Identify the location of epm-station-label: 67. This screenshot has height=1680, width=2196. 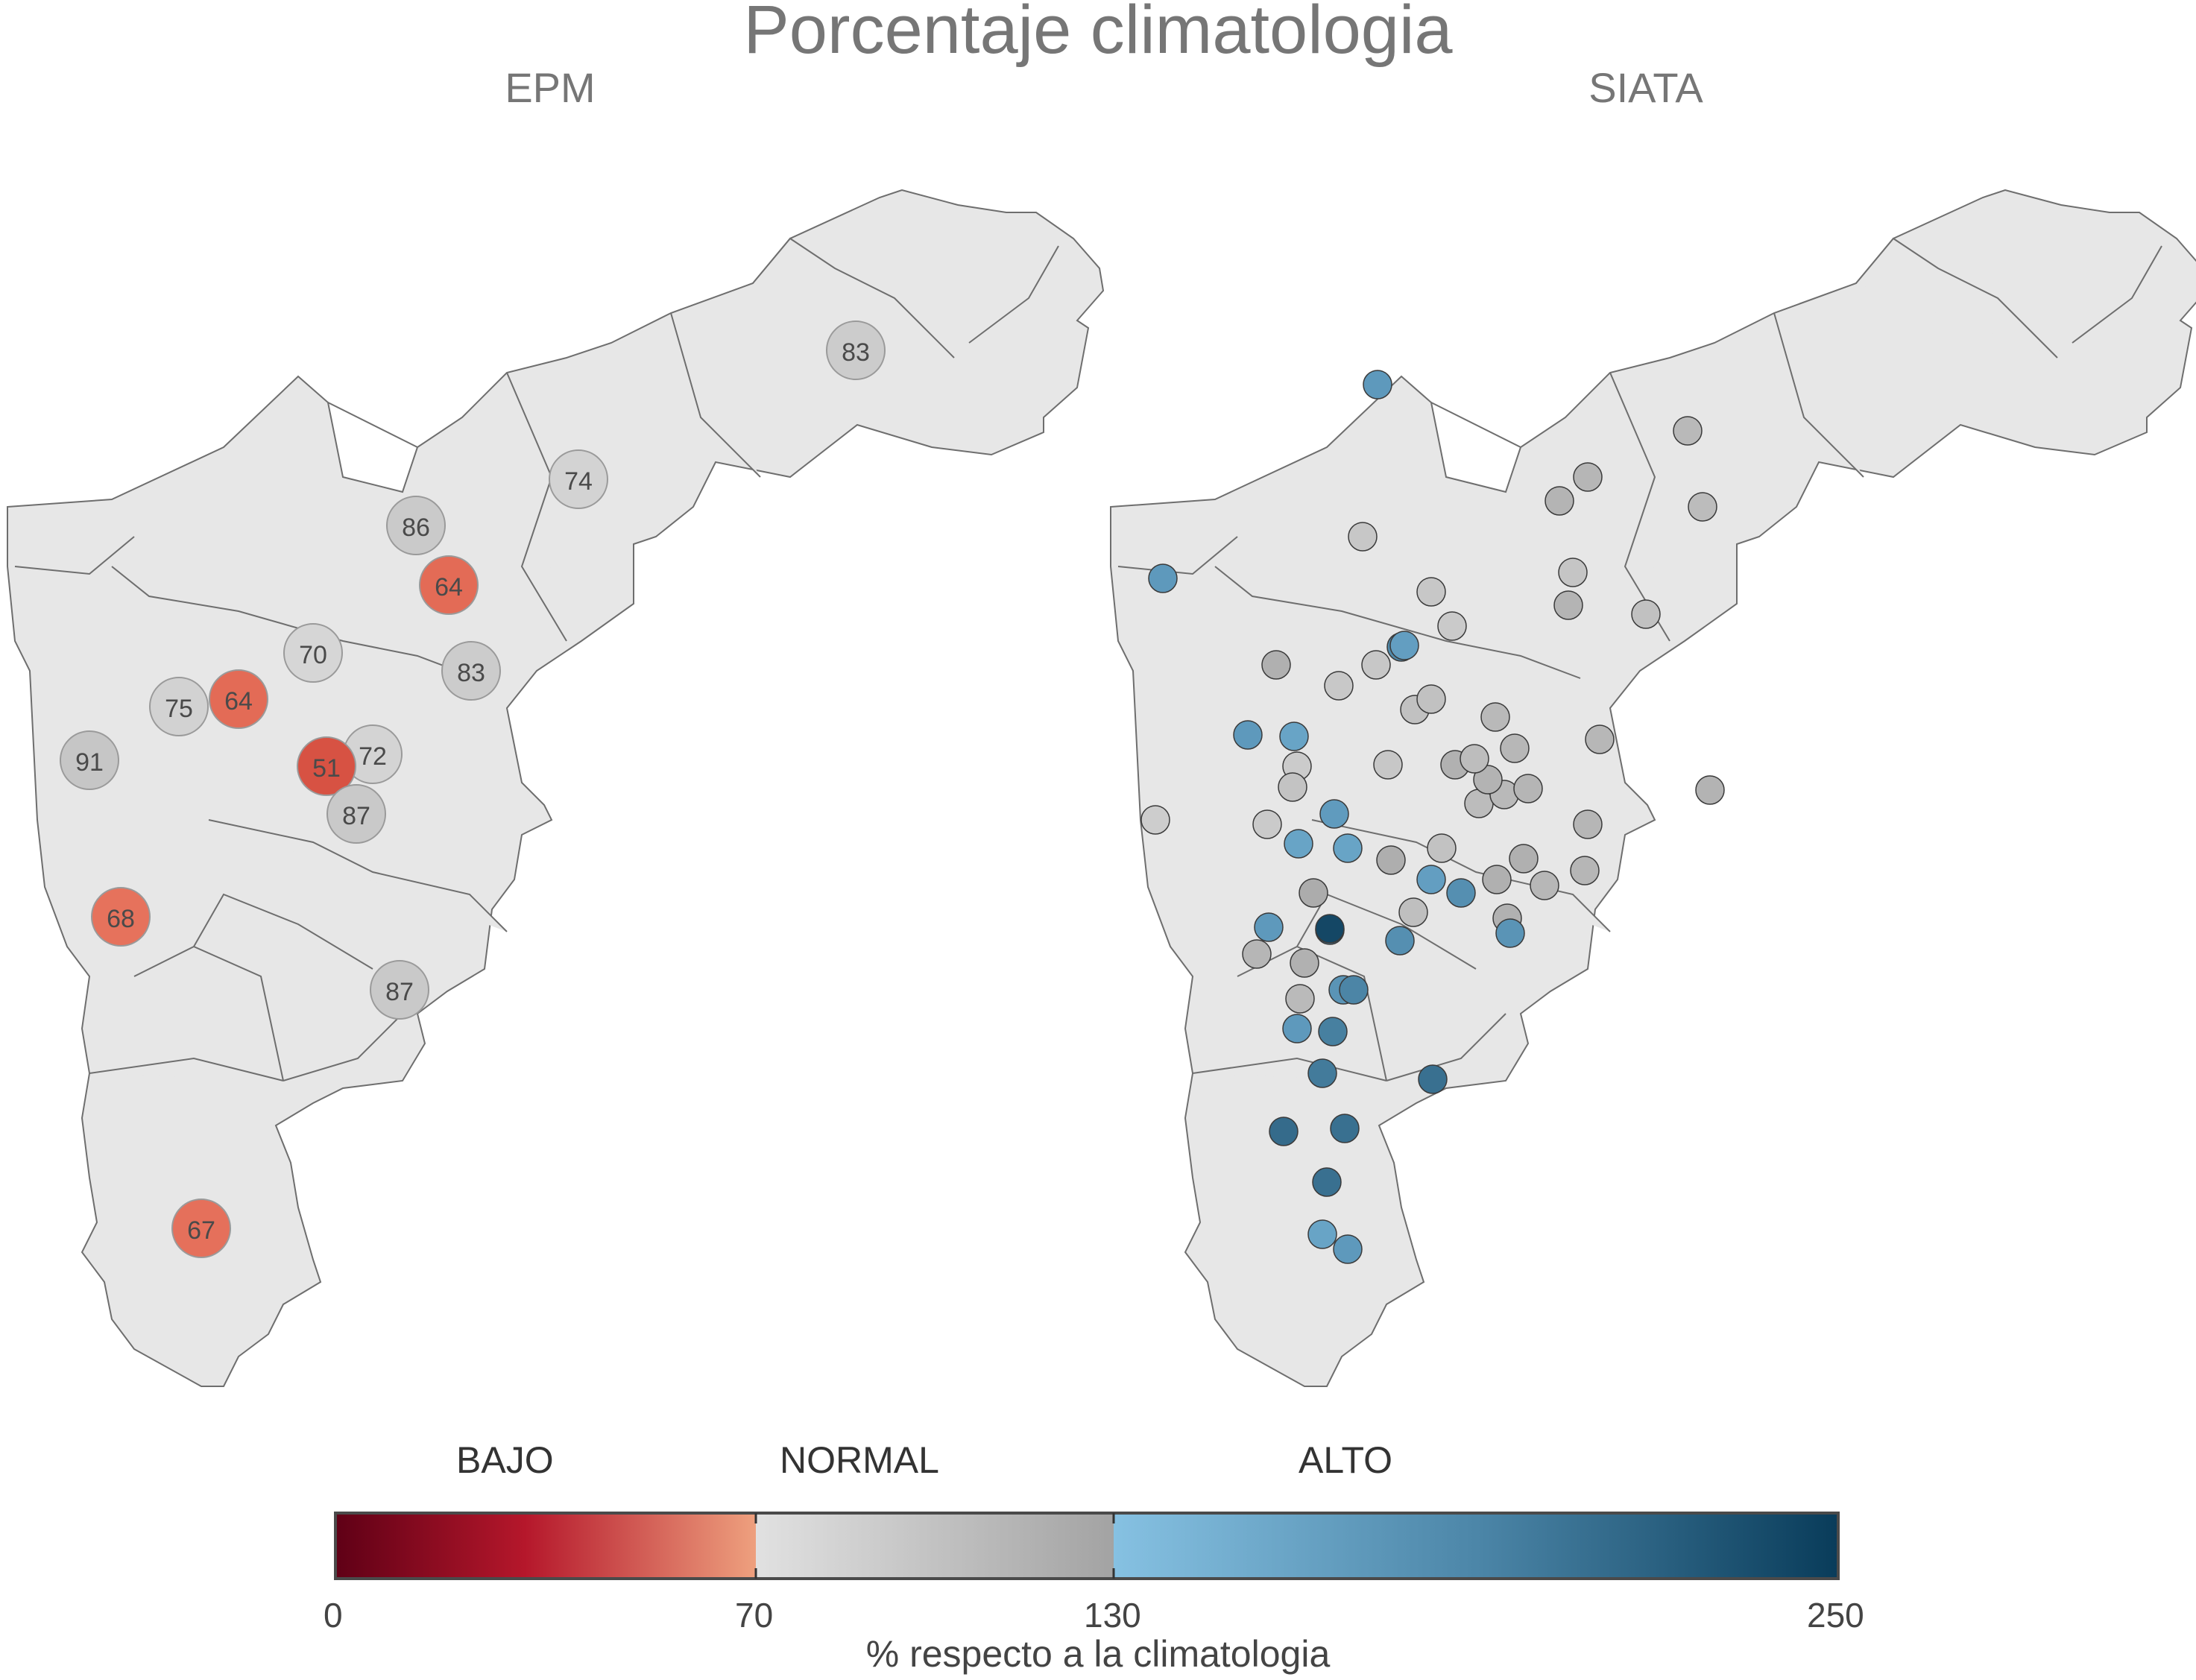
(201, 1230).